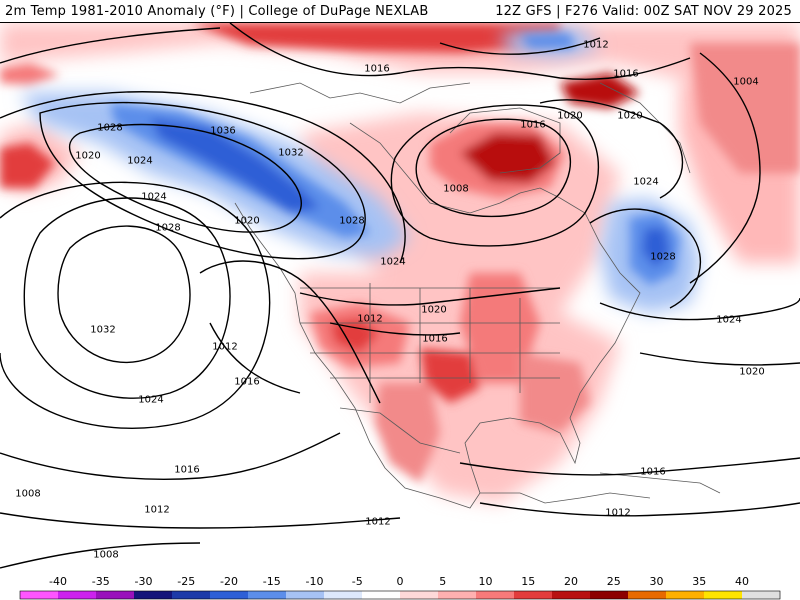  Describe the element at coordinates (699, 581) in the screenshot. I see `colorbar-tick-label: 35` at that location.